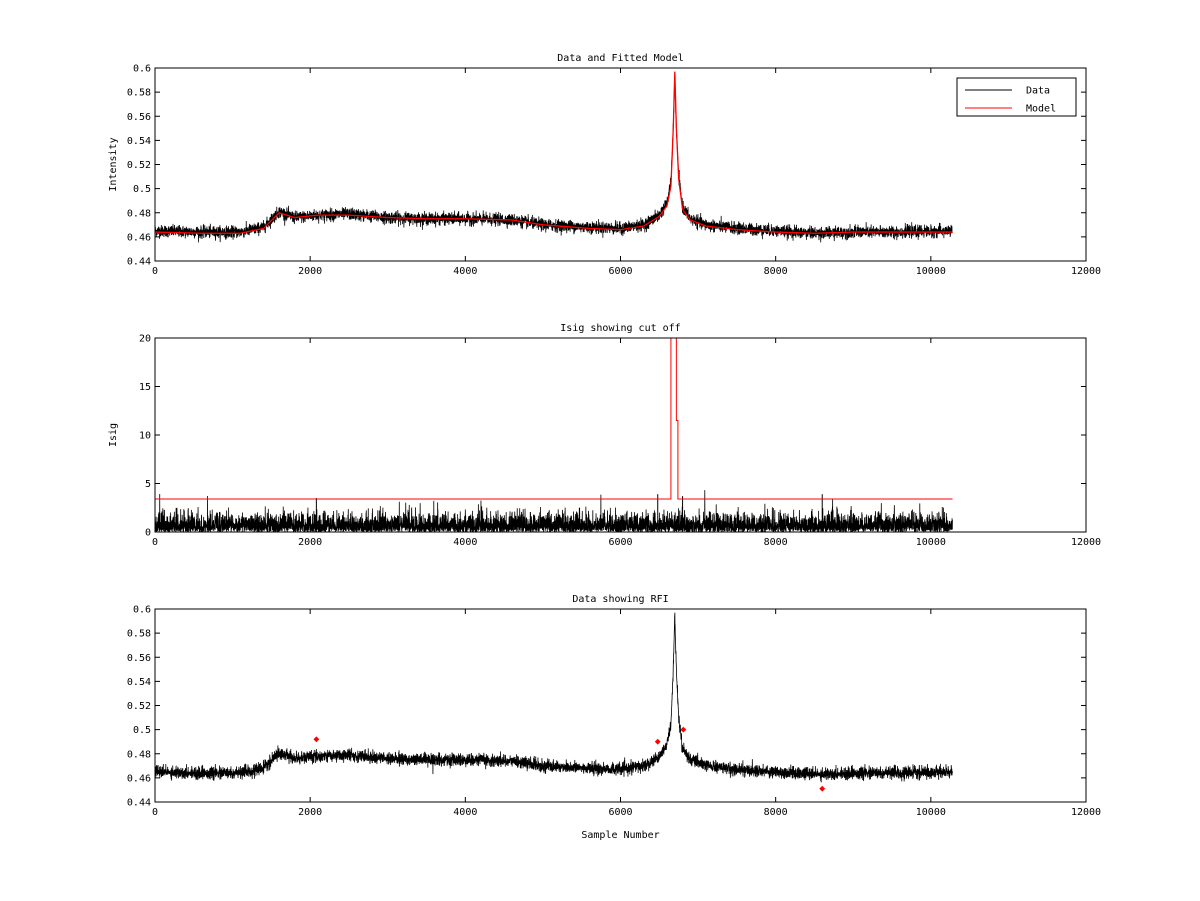 The height and width of the screenshot is (901, 1200). What do you see at coordinates (145, 339) in the screenshot?
I see `y-tick-label: 20` at bounding box center [145, 339].